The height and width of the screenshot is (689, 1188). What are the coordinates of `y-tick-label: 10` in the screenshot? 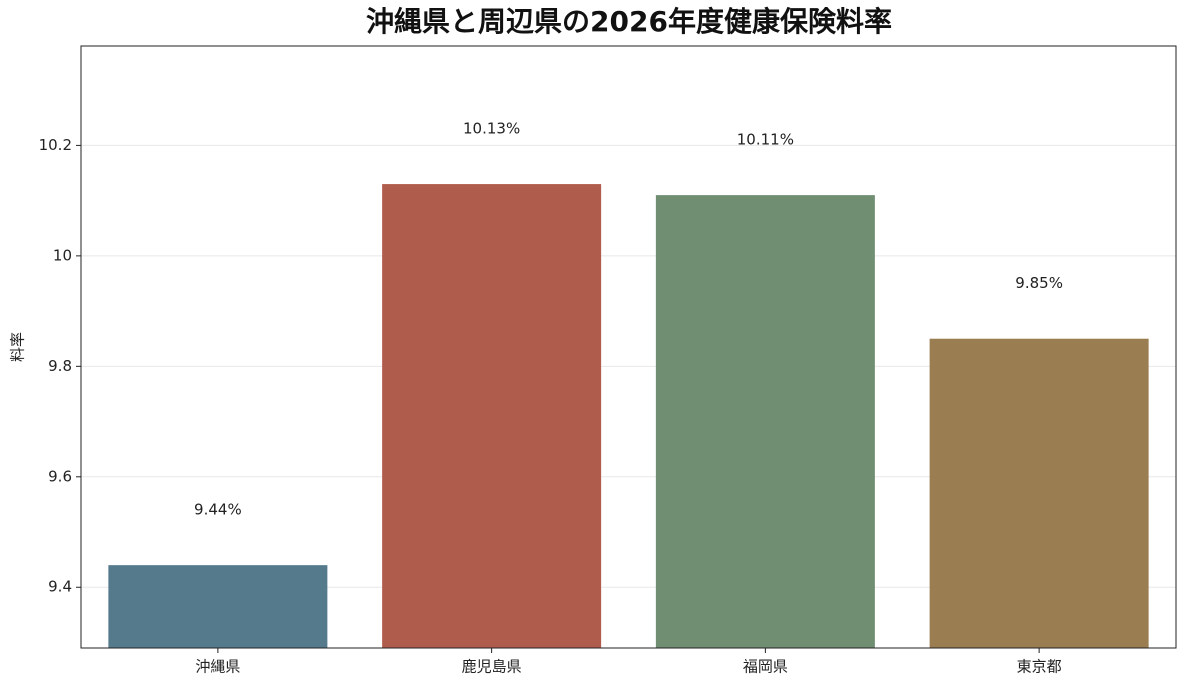 It's located at (62, 255).